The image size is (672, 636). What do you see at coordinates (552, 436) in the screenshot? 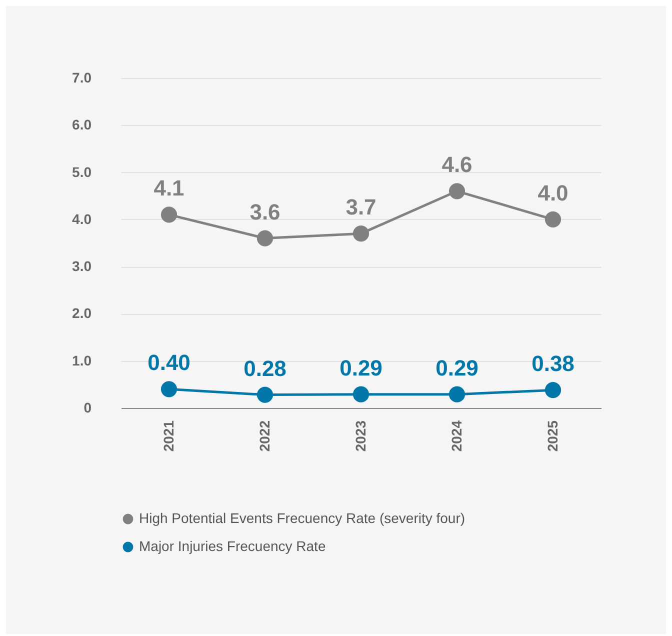
I see `x-tick-label: 2025` at bounding box center [552, 436].